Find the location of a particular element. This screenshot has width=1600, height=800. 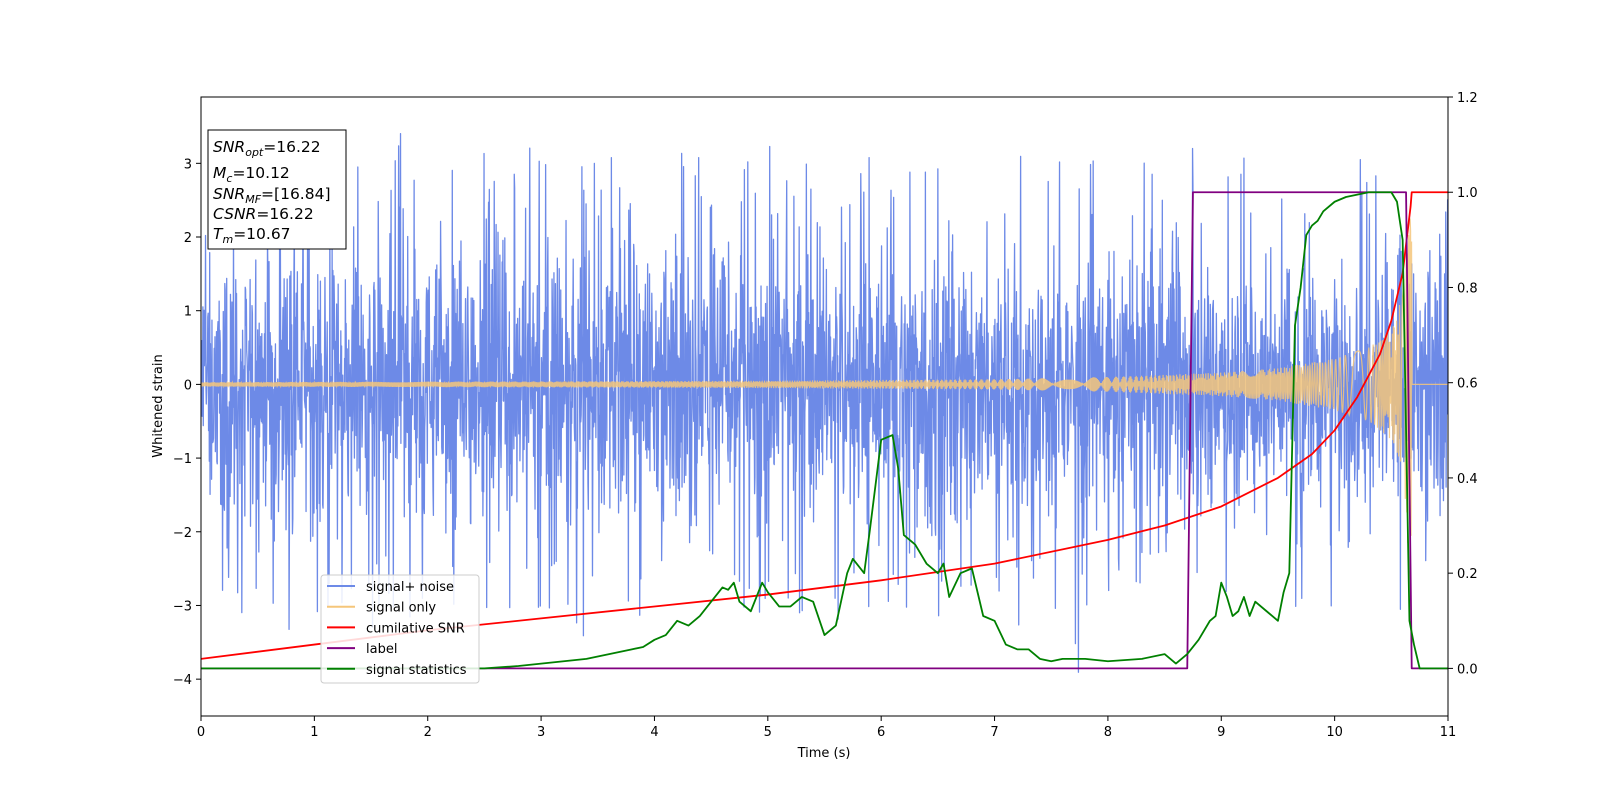

y-right-tick-label: 0.4 is located at coordinates (1467, 479).